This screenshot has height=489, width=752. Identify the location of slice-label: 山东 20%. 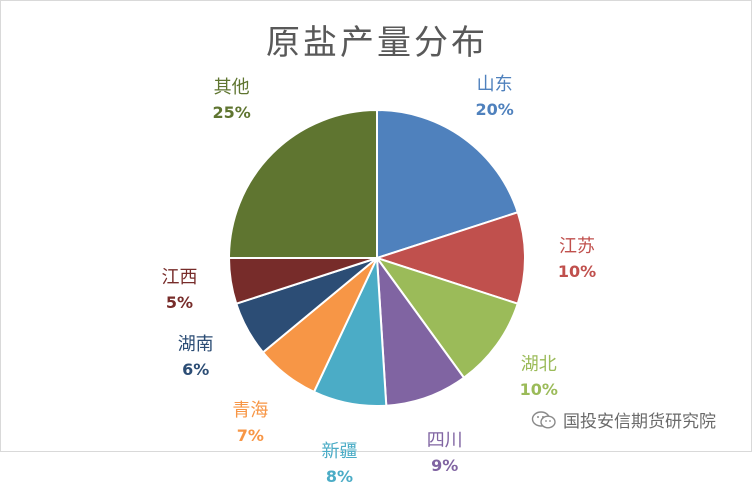
(494, 97).